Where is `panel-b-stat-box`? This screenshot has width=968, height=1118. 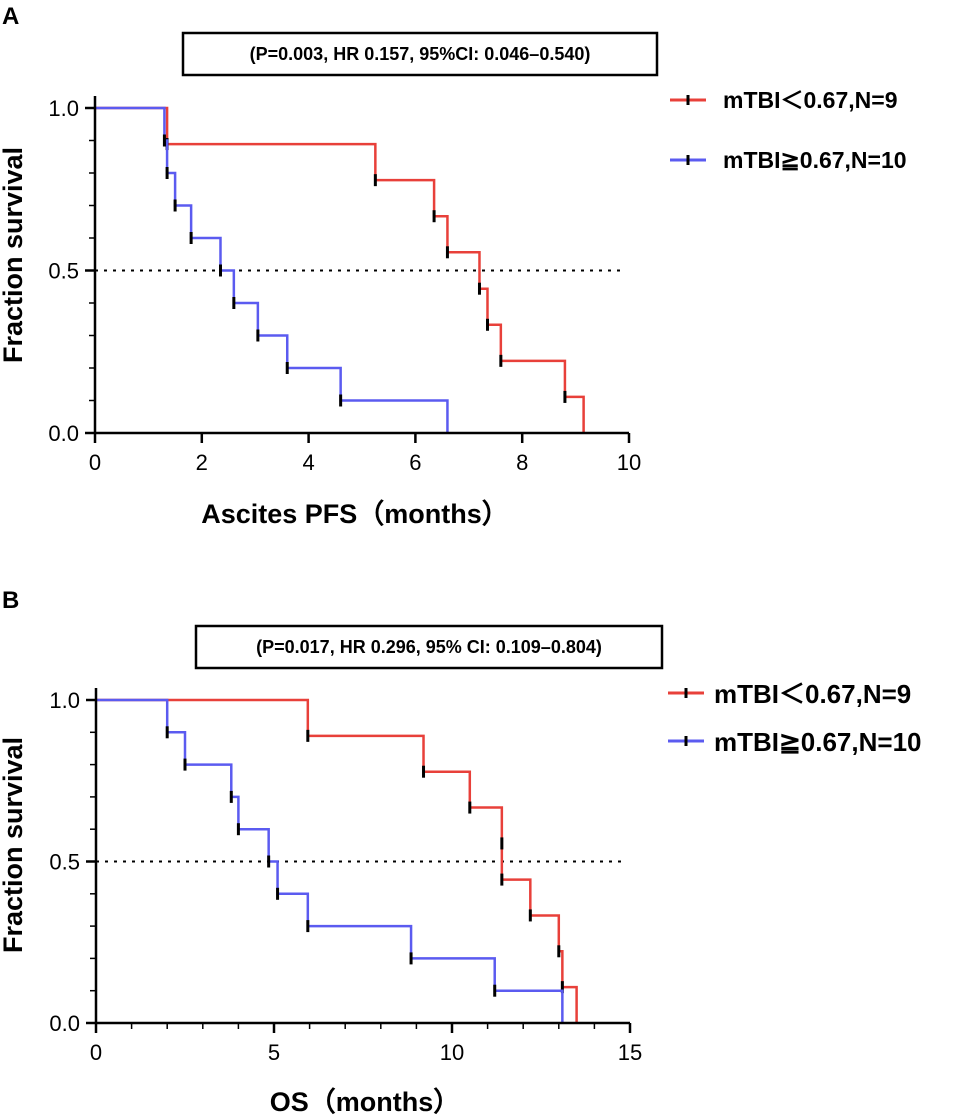
panel-b-stat-box is located at coordinates (429, 647).